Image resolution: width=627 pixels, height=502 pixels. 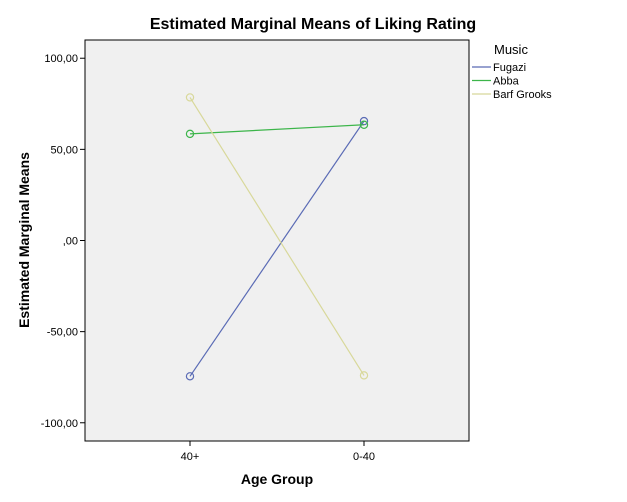 What do you see at coordinates (522, 95) in the screenshot?
I see `legend-label: Barf Grooks` at bounding box center [522, 95].